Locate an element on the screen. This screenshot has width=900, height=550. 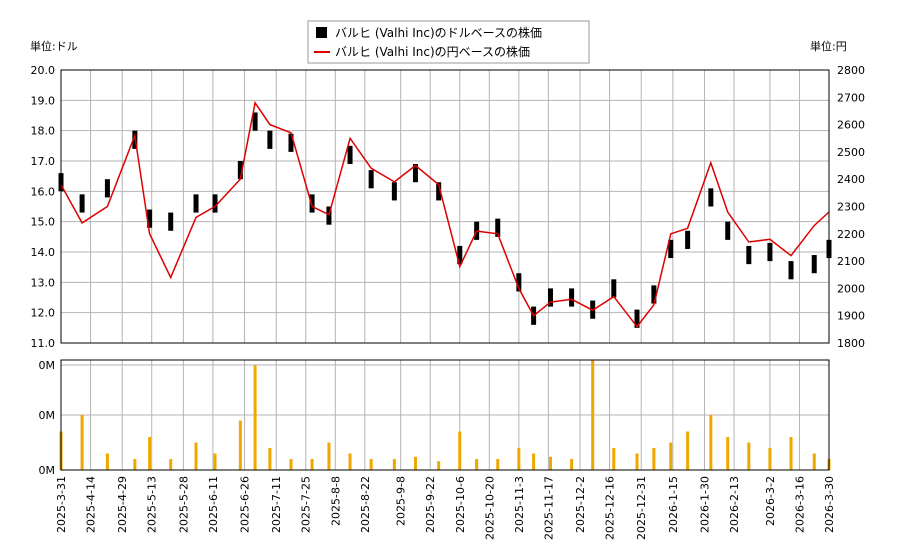
right-tick-label: 2200 is located at coordinates (851, 234).